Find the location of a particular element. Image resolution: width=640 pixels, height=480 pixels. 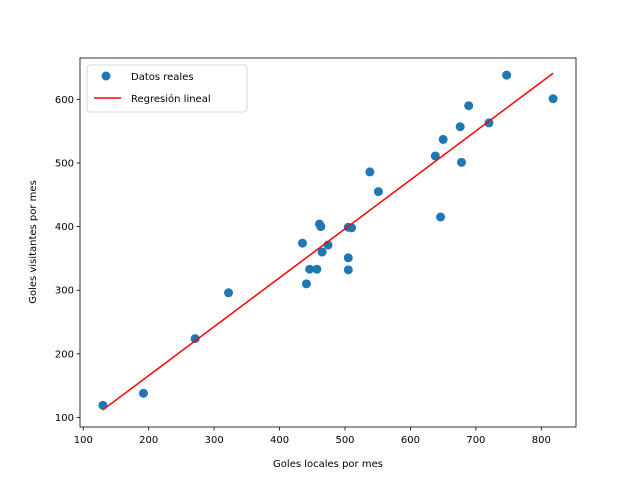

legend-label-line: Regresión lineal is located at coordinates (171, 99).